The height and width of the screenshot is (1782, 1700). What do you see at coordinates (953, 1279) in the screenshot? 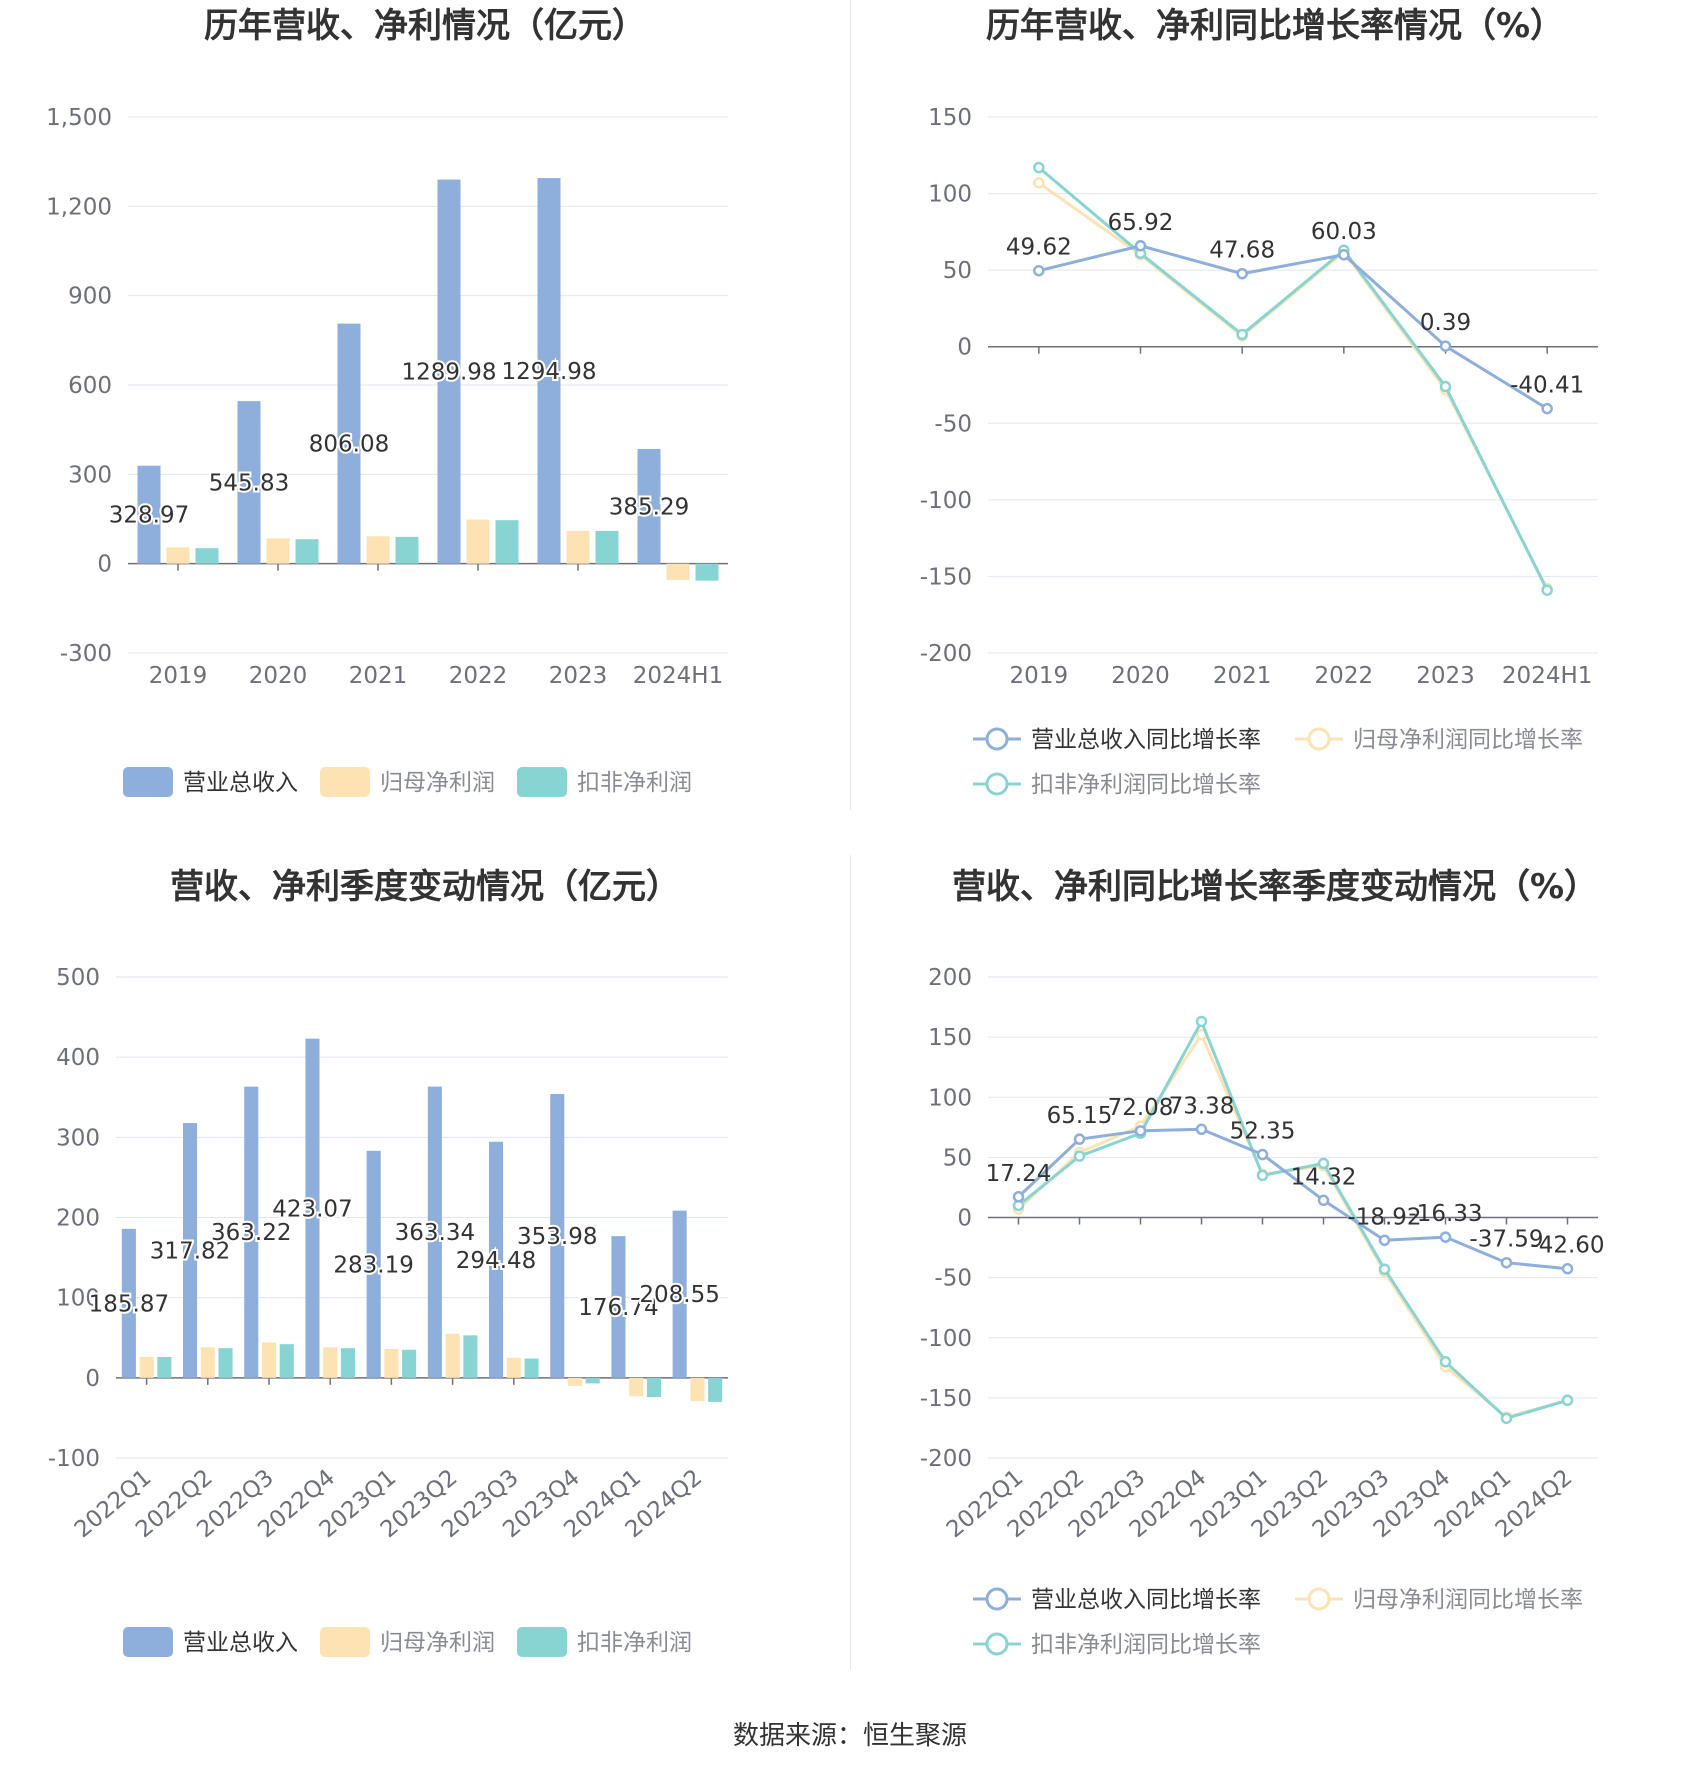
I see `y-tick-label: -50` at bounding box center [953, 1279].